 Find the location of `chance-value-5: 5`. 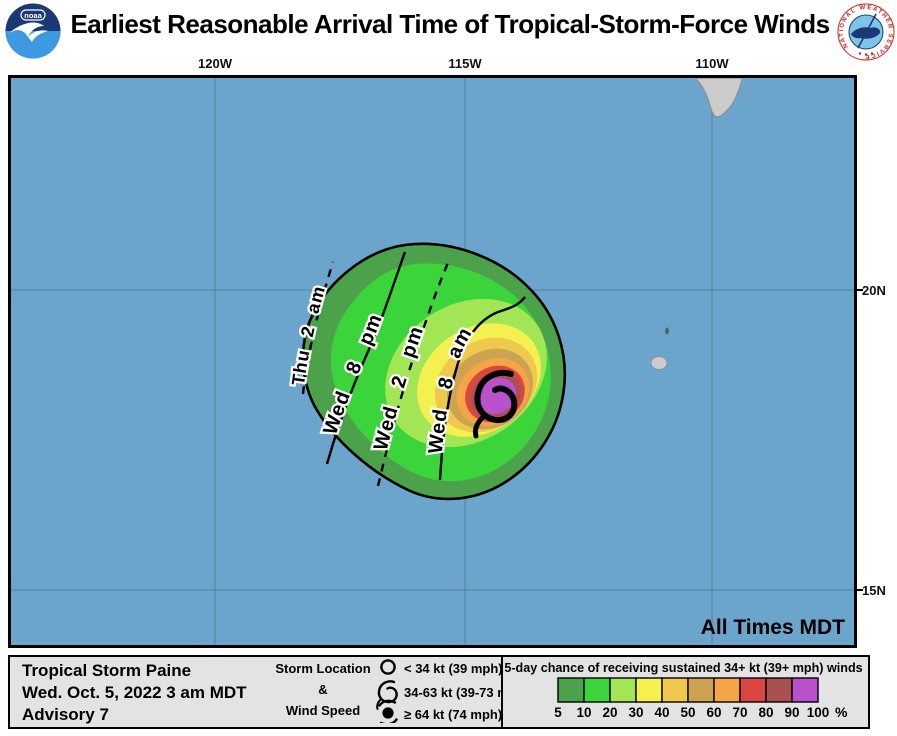

chance-value-5: 5 is located at coordinates (558, 712).